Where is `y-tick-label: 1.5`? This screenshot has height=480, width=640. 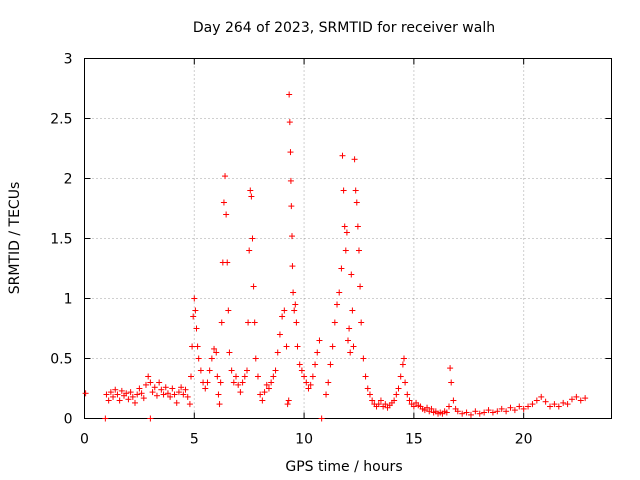 y-tick-label: 1.5 is located at coordinates (61, 240).